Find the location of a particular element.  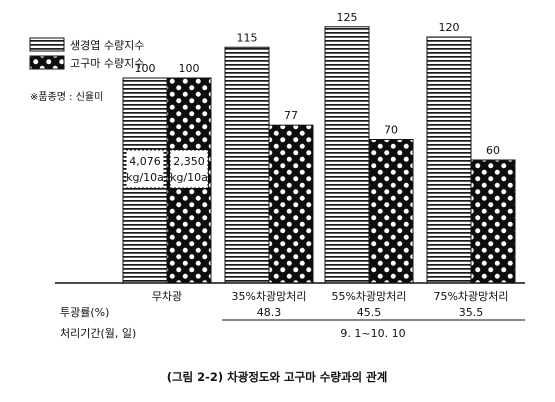

legend: 생경엽 수량지수 고구마 수량지수 is located at coordinates (87, 54).